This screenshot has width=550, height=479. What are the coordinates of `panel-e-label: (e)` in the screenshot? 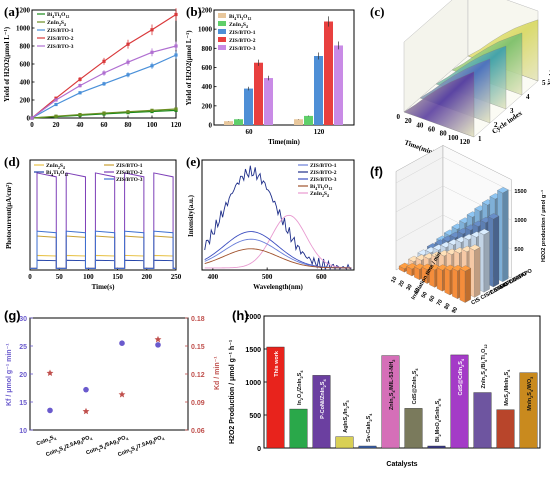 It's located at (193, 161).